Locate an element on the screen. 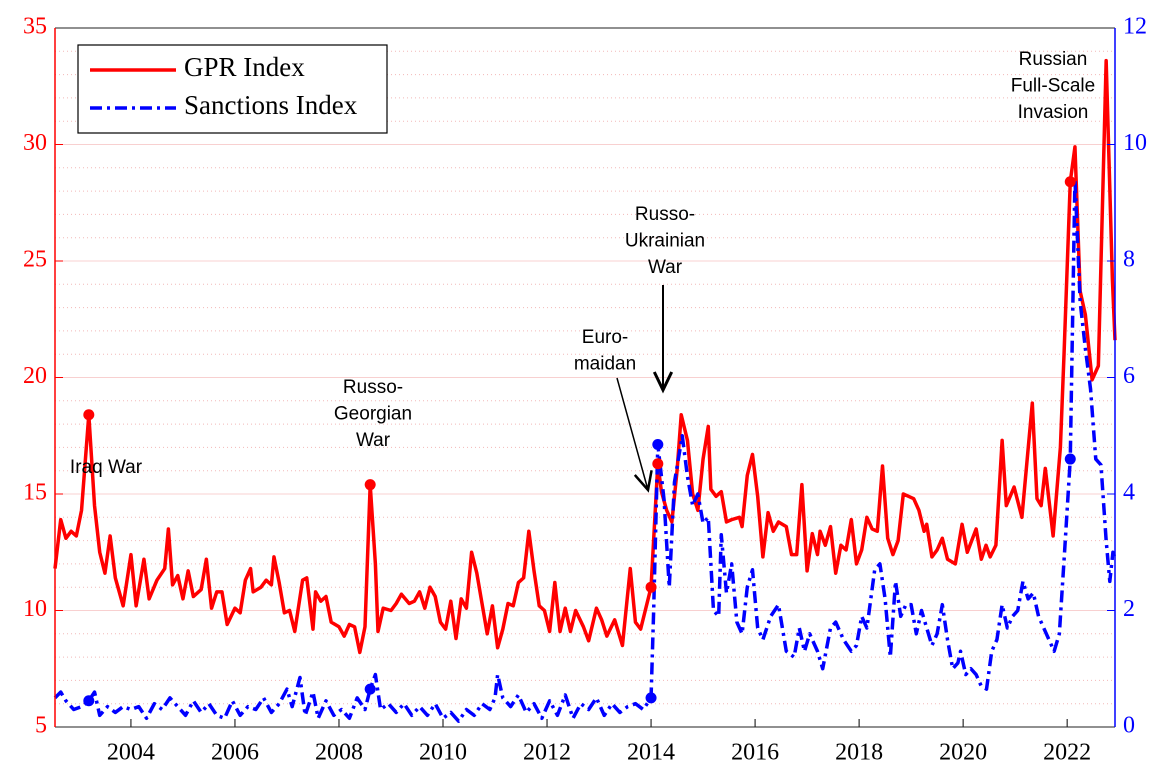 The image size is (1157, 769). legend-label: GPR Index is located at coordinates (244, 67).